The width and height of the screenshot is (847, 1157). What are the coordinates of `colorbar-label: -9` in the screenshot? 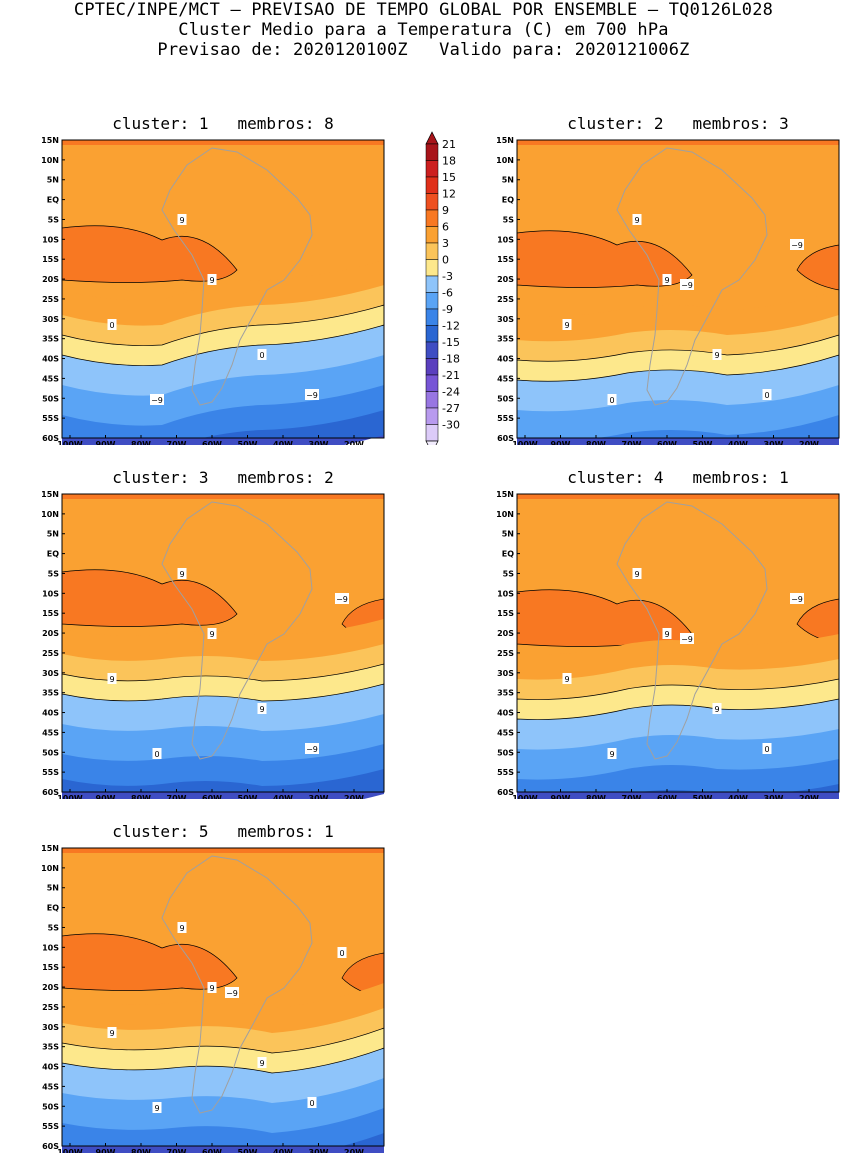 It's located at (447, 309).